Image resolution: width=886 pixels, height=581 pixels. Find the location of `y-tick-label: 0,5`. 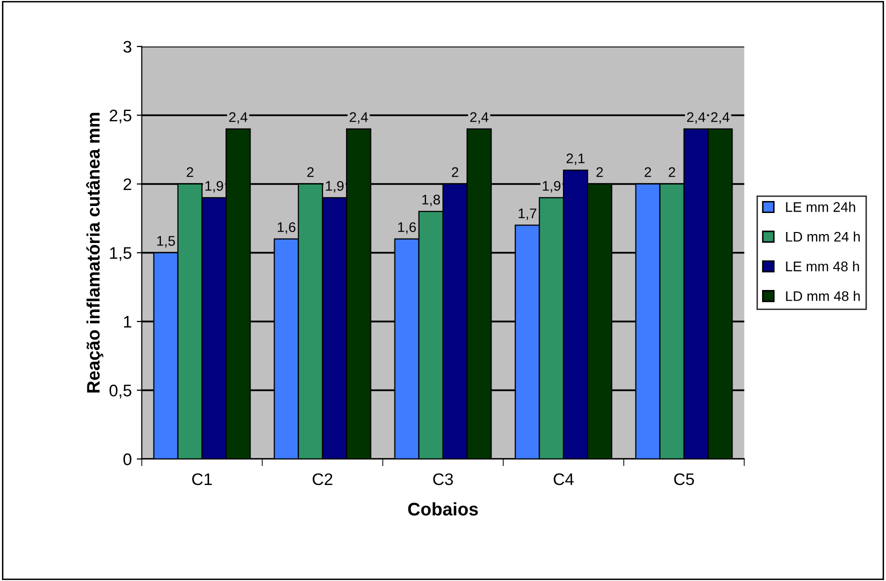

y-tick-label: 0,5 is located at coordinates (121, 391).